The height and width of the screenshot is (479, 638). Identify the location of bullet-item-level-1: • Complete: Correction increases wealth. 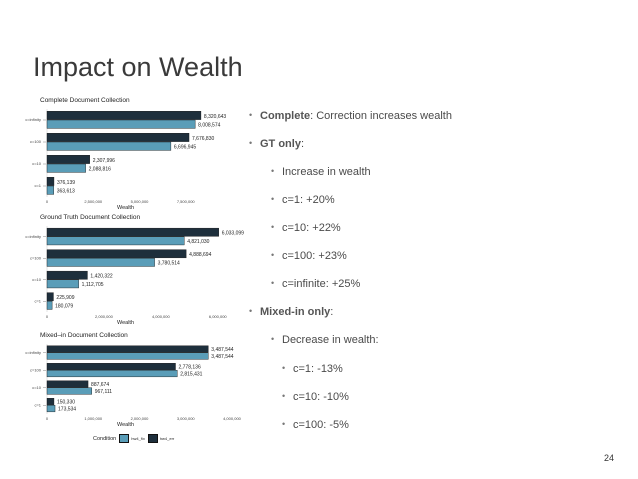
(350, 116).